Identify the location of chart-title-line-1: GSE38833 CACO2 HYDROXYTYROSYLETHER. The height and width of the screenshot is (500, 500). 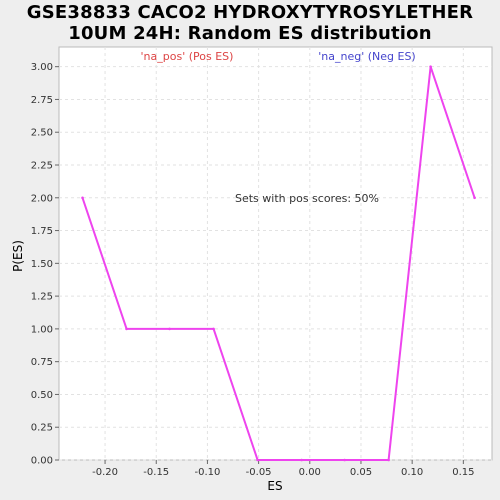
(250, 12).